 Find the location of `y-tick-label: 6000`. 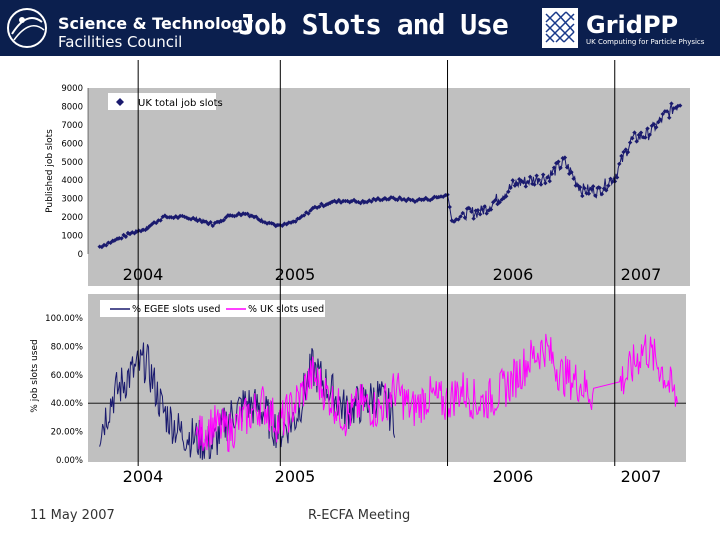

y-tick-label: 6000 is located at coordinates (72, 144).